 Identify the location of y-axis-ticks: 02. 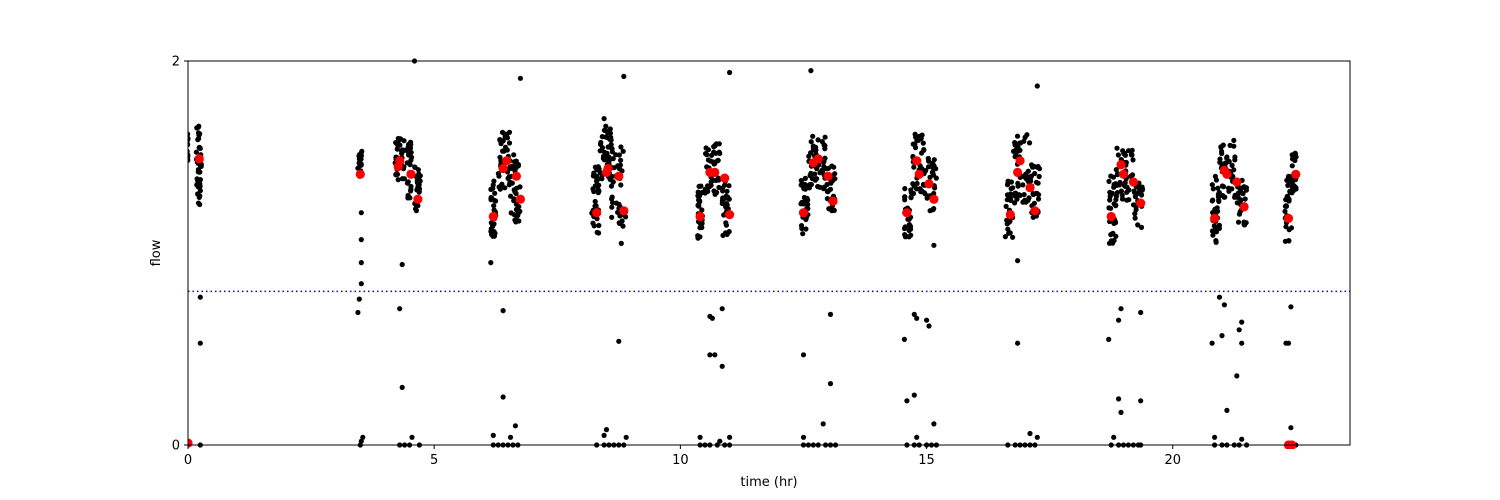
(180, 254).